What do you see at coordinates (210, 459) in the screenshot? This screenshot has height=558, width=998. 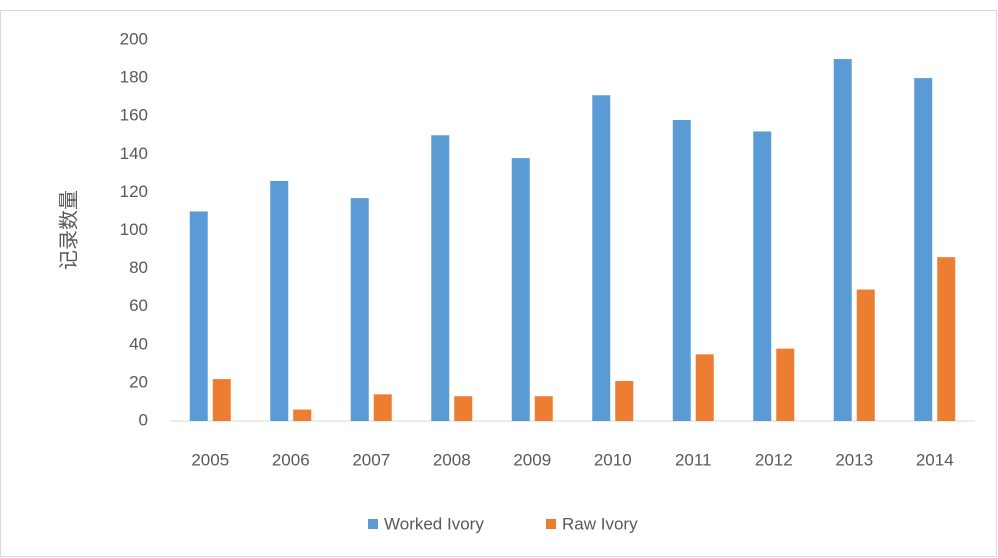 I see `x-tick-label: 2005` at bounding box center [210, 459].